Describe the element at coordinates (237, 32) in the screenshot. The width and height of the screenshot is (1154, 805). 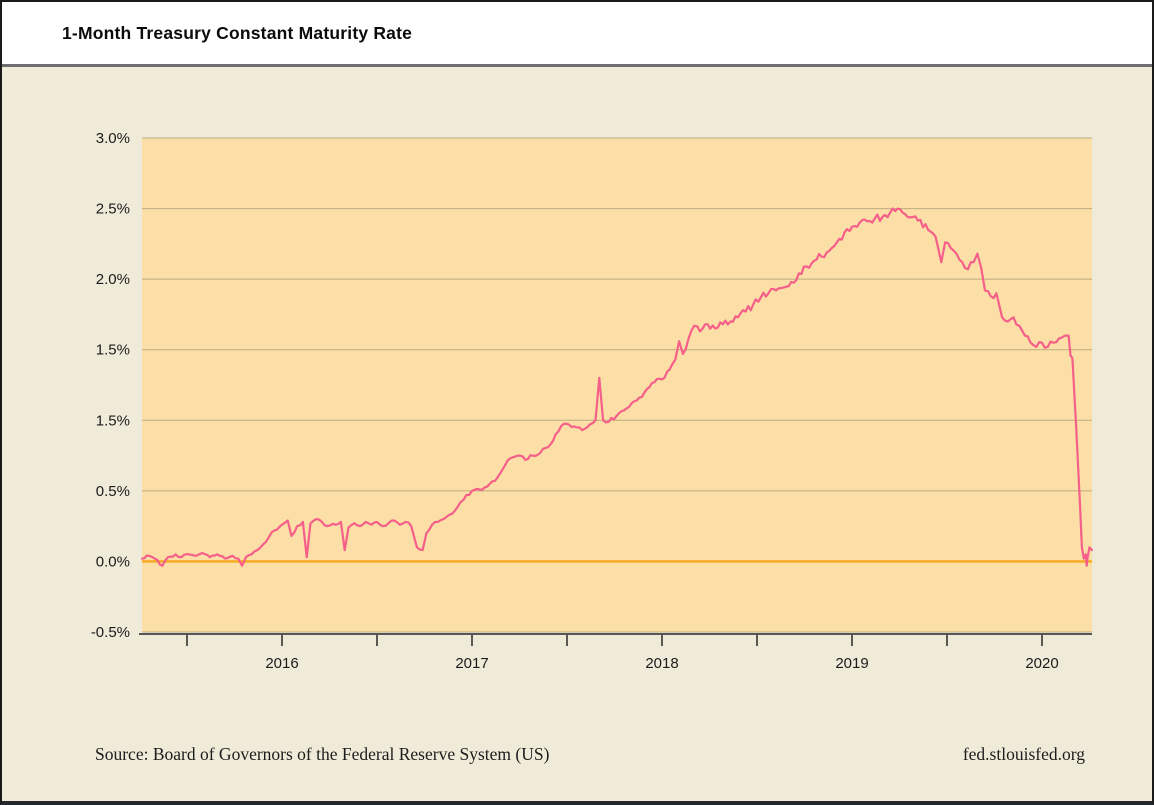
I see `chart-title: 1-Month Treasury Constant Maturity Rate` at that location.